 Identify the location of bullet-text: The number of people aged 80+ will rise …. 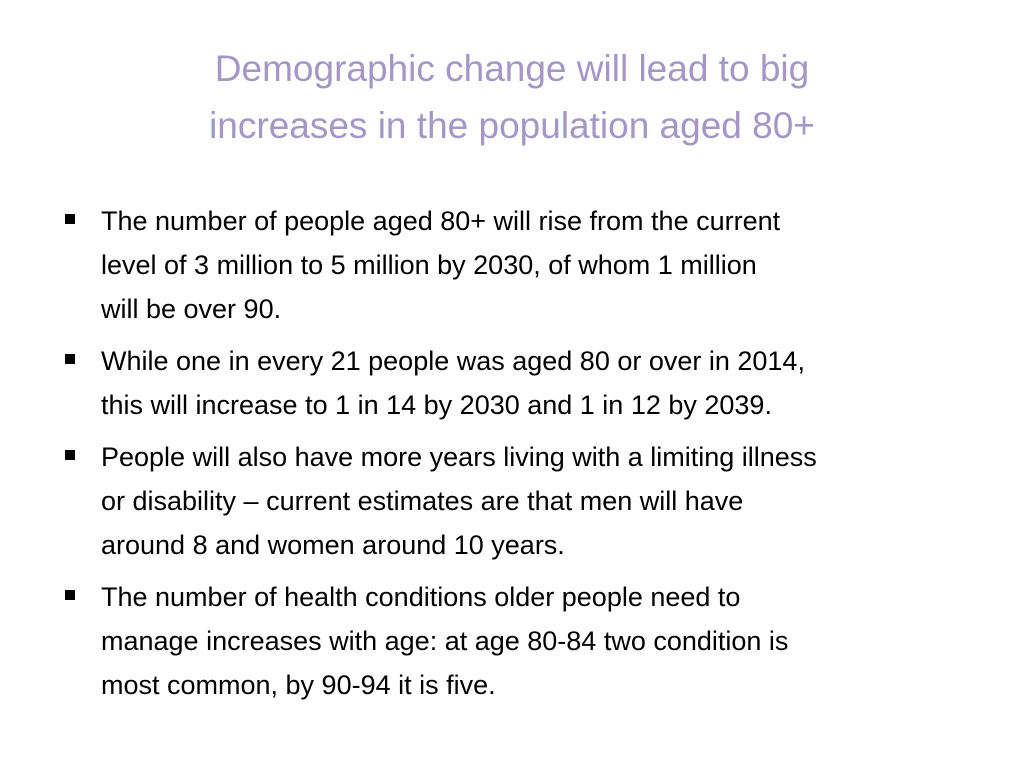
(441, 221).